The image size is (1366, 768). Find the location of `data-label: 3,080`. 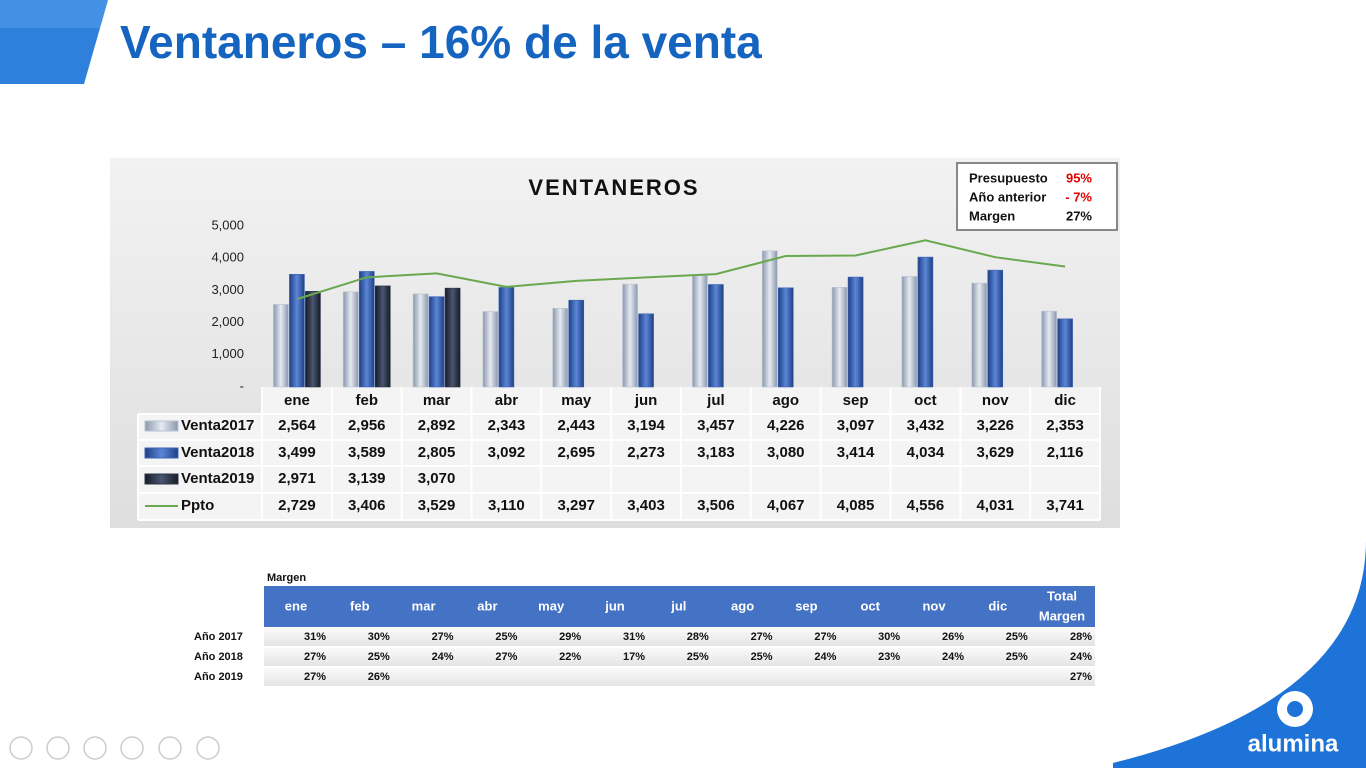

data-label: 3,080 is located at coordinates (786, 452).